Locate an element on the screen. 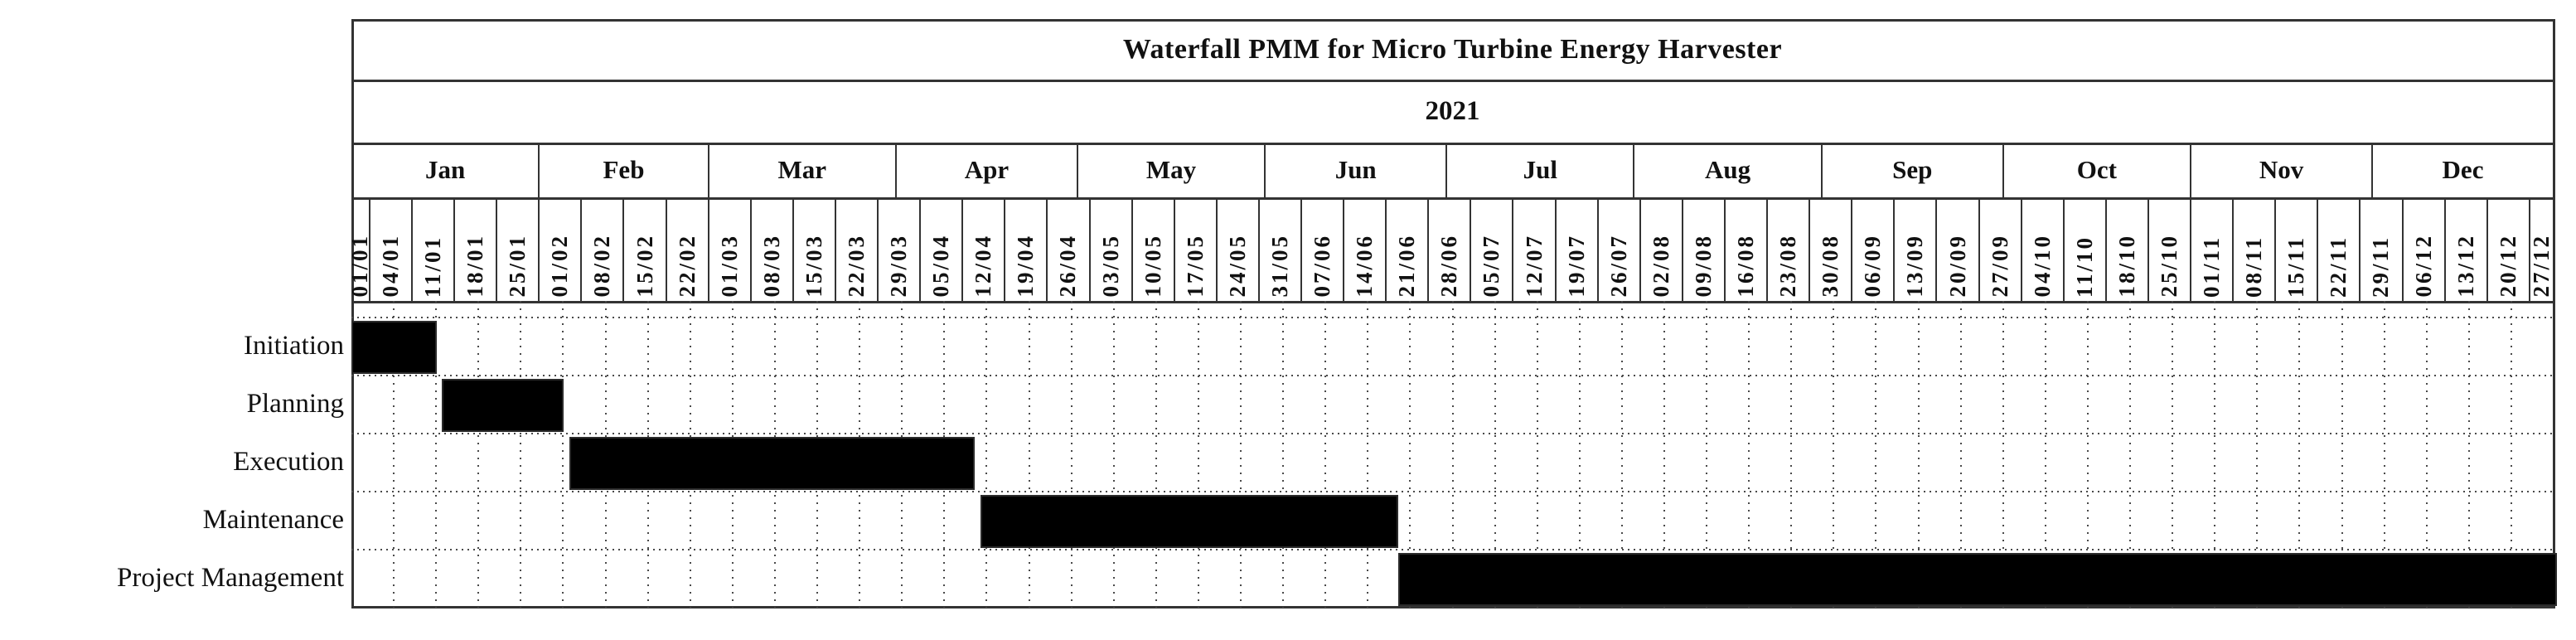  task-row-label-initiation: Initiation is located at coordinates (294, 345).